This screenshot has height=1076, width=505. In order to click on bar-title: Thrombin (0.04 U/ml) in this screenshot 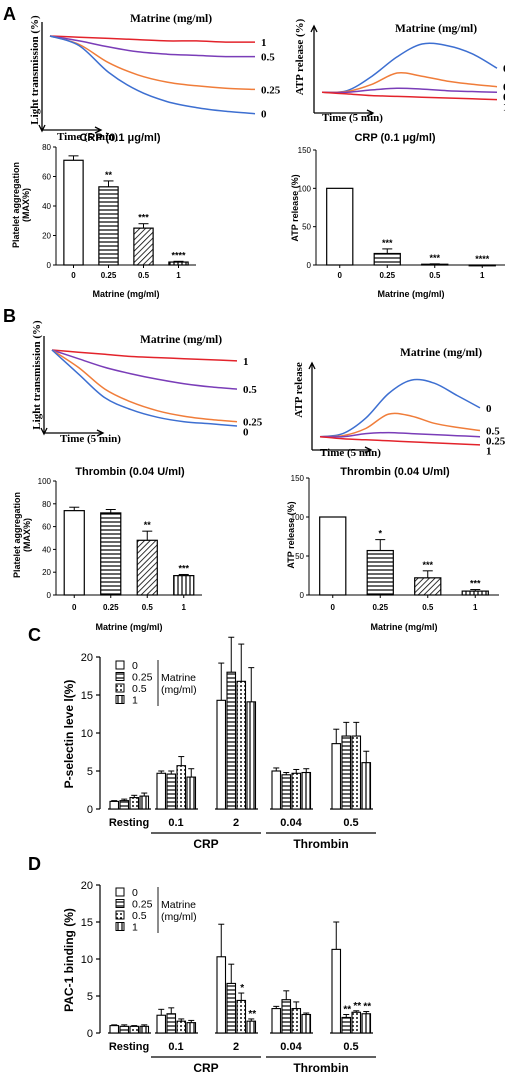, I will do `click(130, 472)`.